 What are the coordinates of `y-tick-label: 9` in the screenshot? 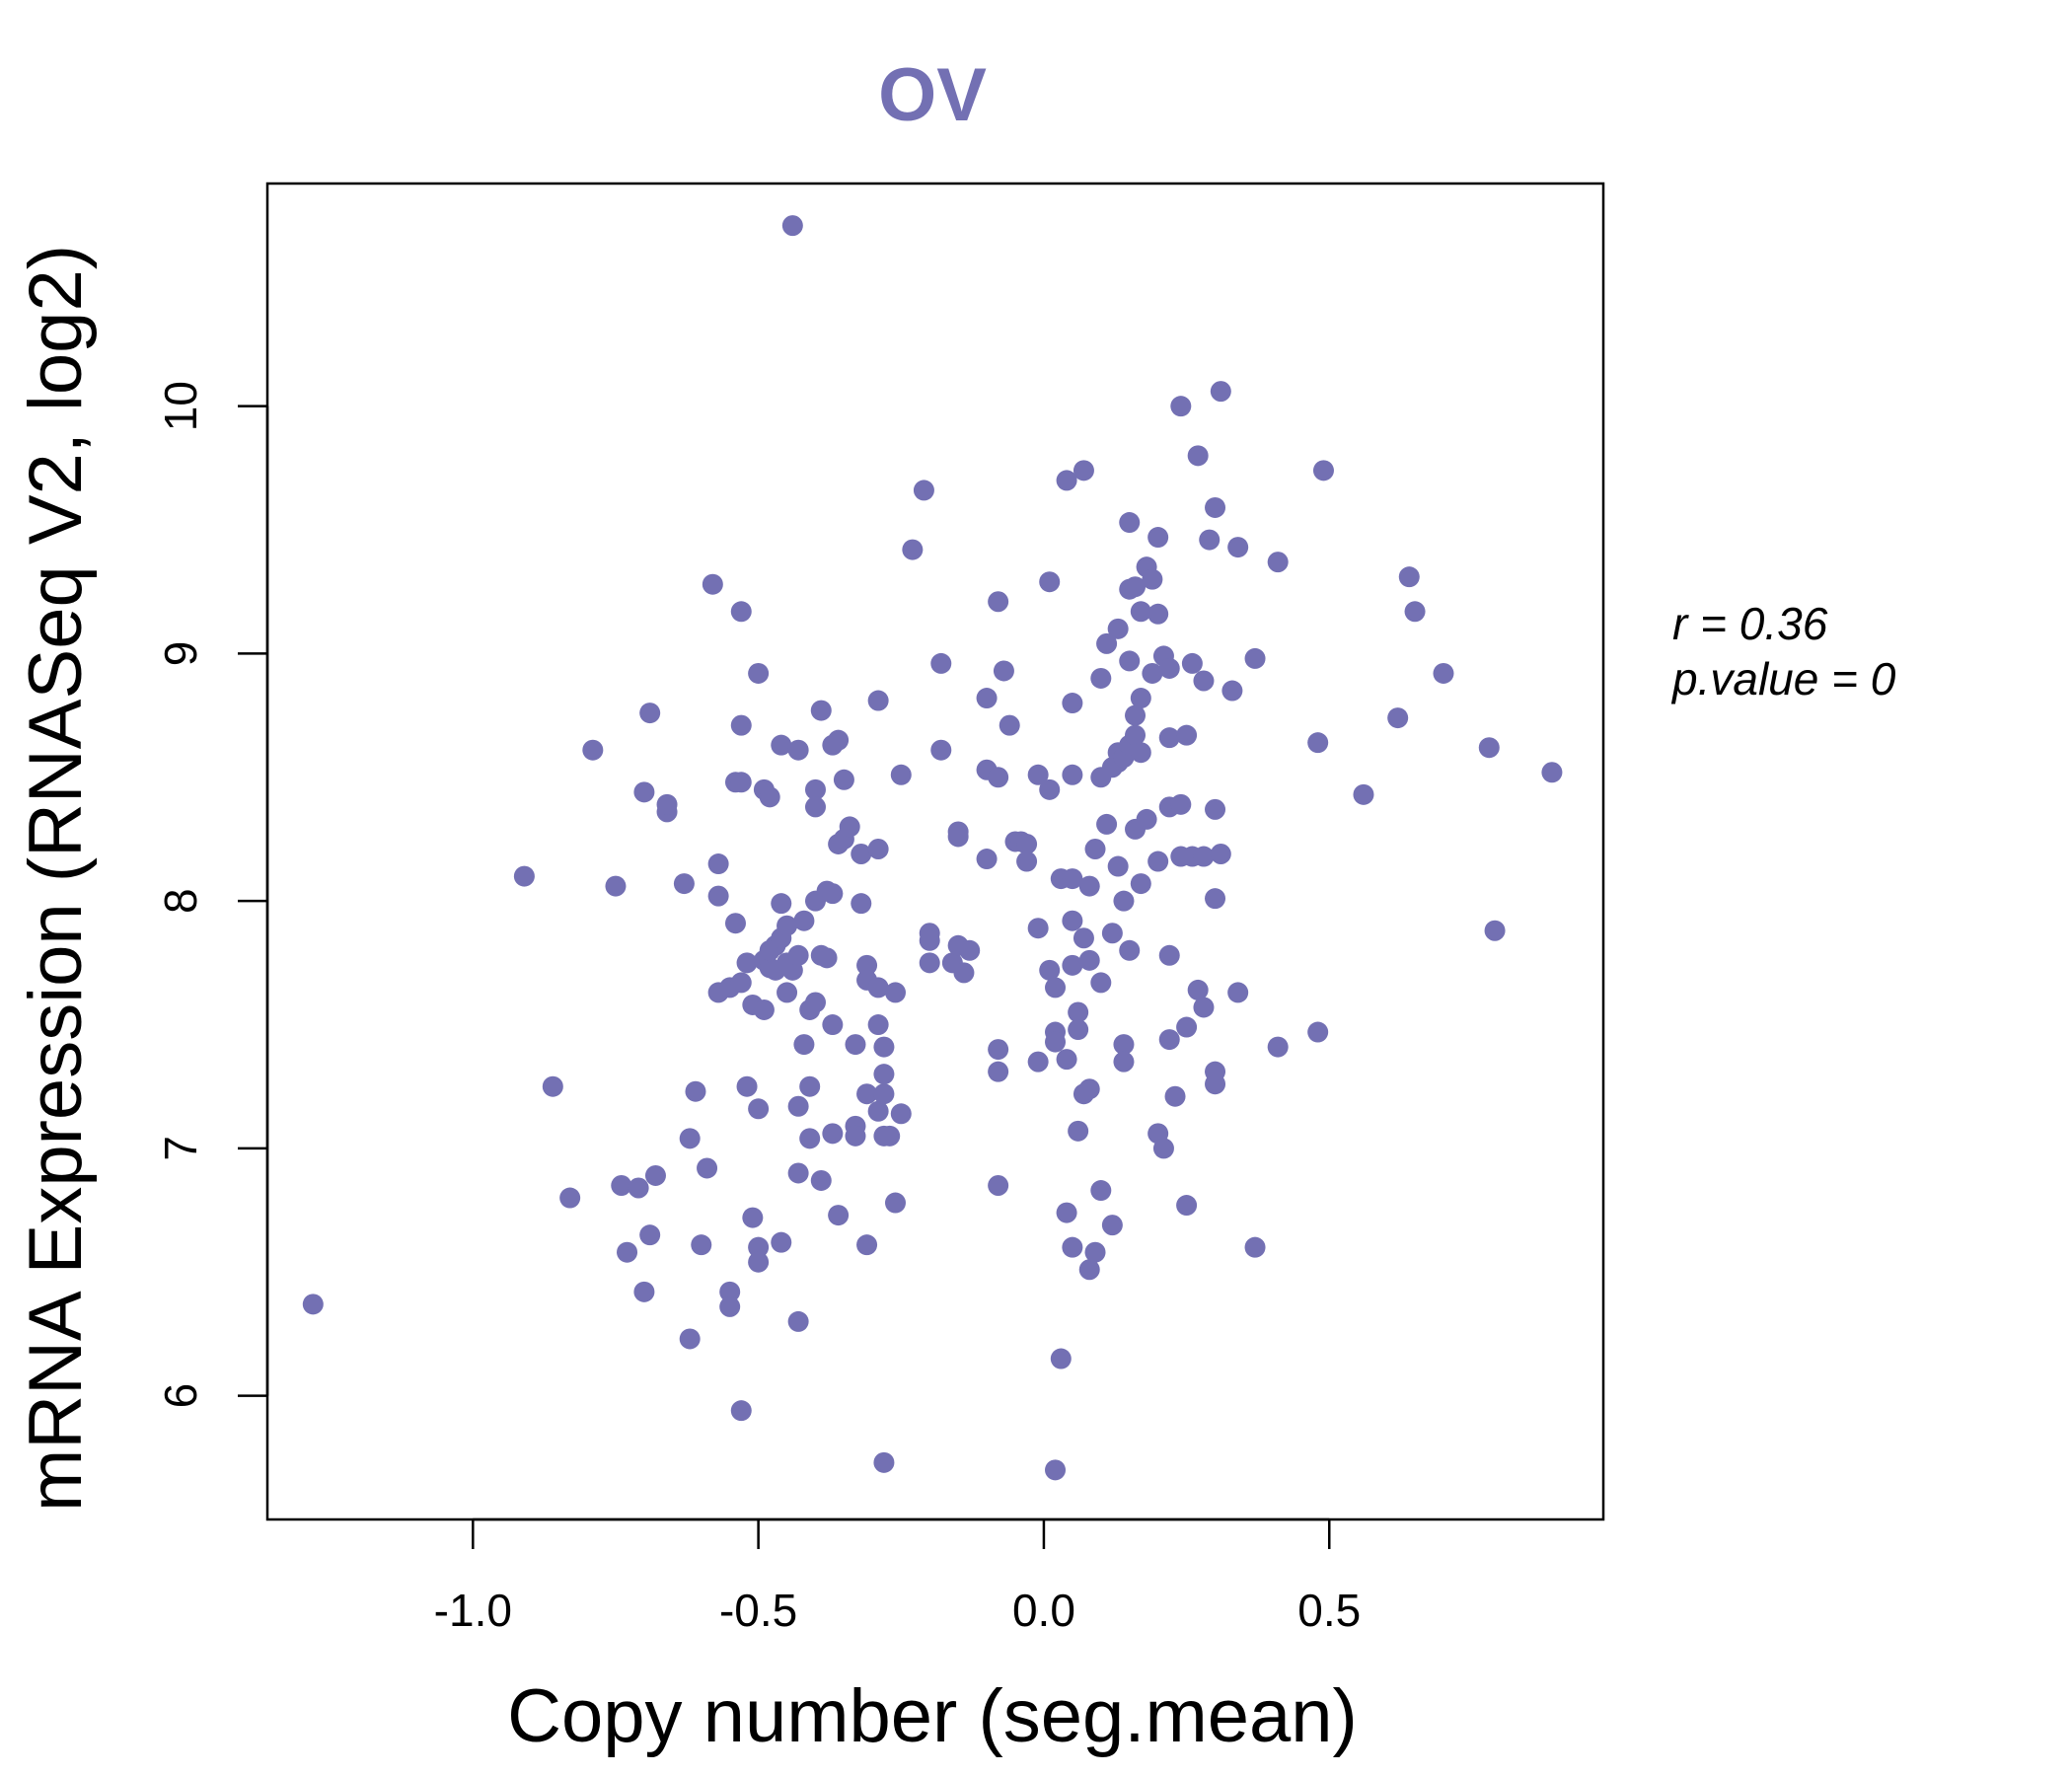 It's located at (180, 654).